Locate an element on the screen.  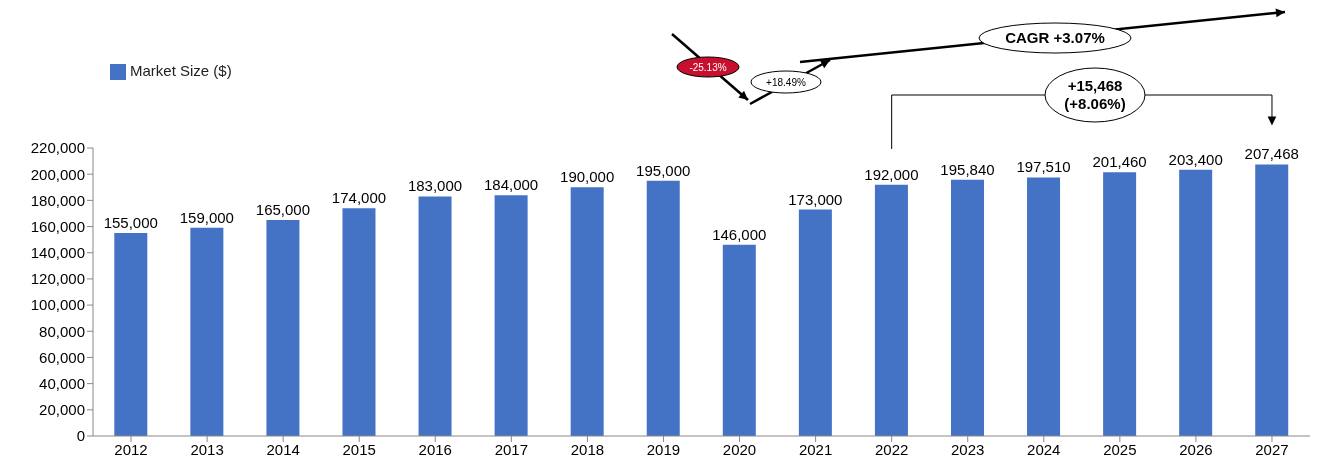
data-label: 195,000 is located at coordinates (663, 170).